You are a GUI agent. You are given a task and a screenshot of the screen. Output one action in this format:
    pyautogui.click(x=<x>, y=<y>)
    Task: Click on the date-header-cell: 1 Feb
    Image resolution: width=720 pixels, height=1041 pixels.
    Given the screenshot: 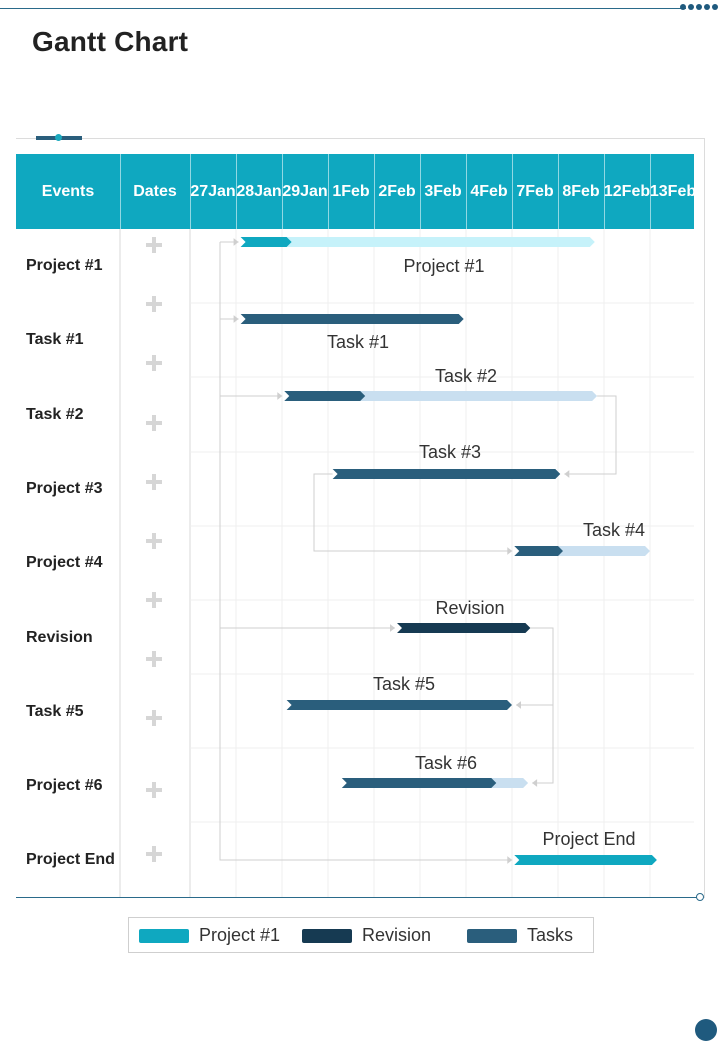 What is the action you would take?
    pyautogui.click(x=351, y=191)
    